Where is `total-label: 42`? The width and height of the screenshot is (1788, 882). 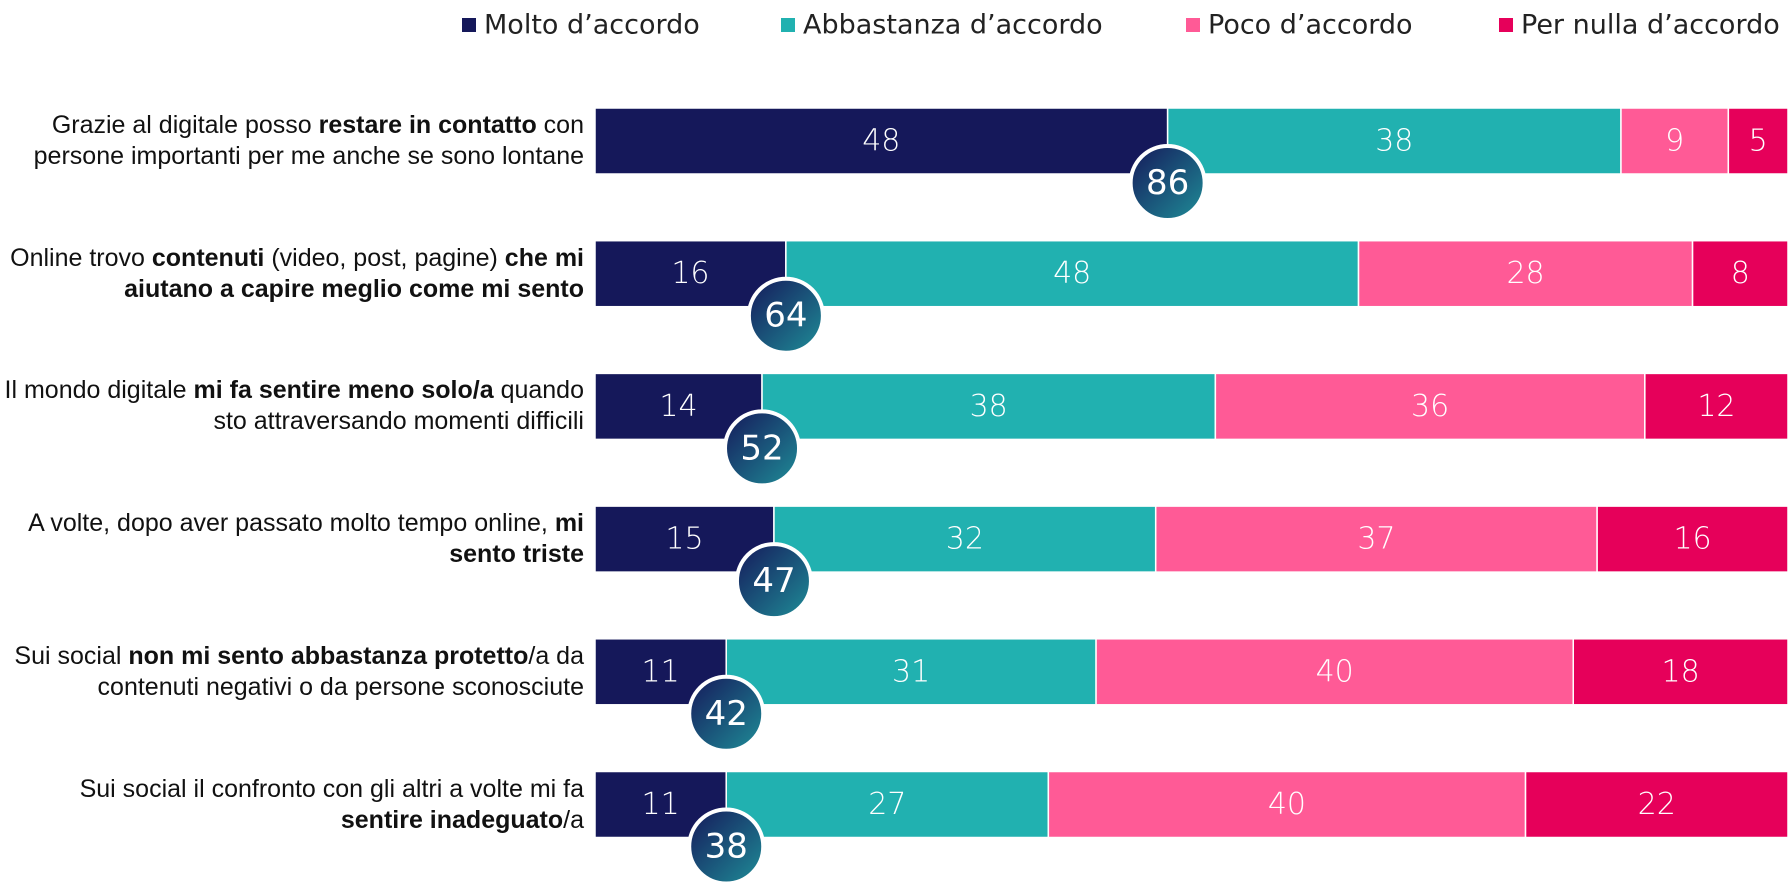
total-label: 42 is located at coordinates (726, 714).